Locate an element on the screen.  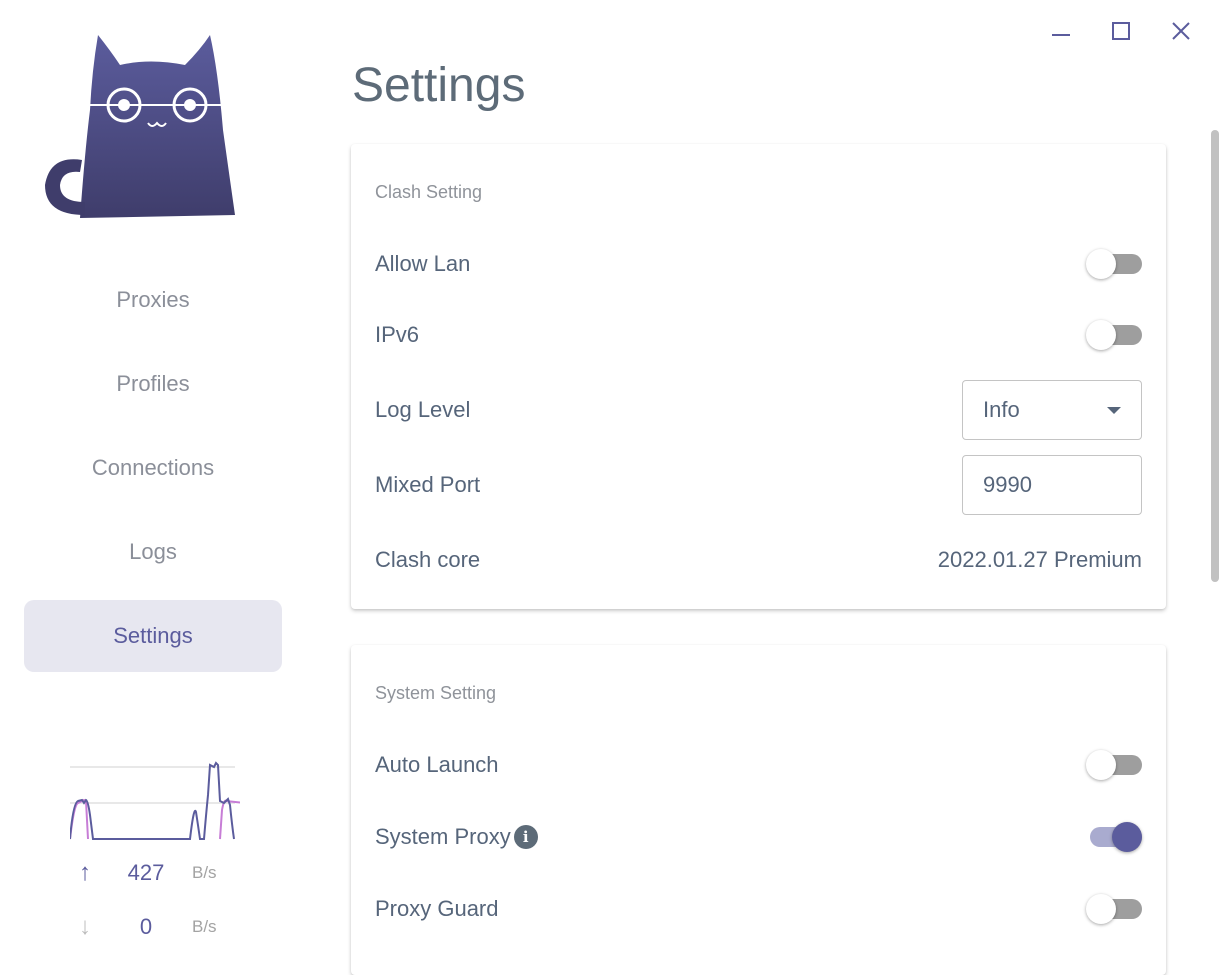
ipv6-toggle is located at coordinates (1114, 335).